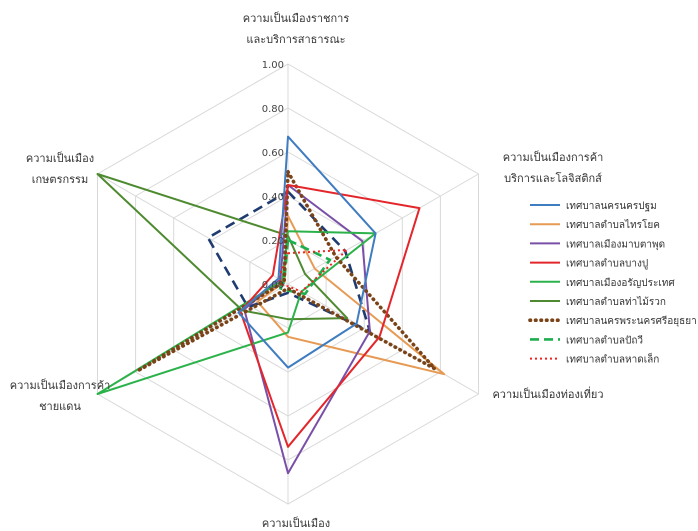  I want to click on axis-label: ความเป็นเมือง, so click(296, 523).